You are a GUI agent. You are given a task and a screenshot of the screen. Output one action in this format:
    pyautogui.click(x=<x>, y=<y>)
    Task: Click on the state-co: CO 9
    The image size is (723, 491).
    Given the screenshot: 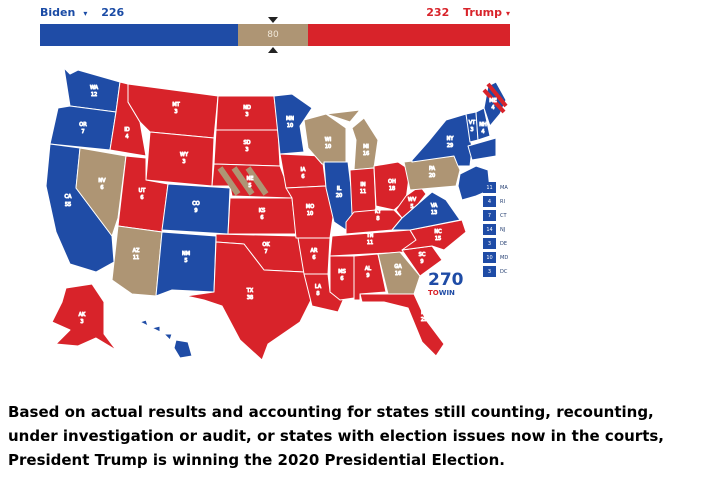 What is the action you would take?
    pyautogui.click(x=196, y=209)
    